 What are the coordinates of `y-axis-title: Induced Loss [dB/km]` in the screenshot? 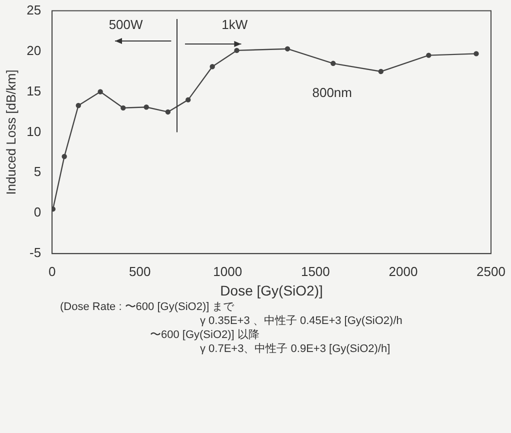 It's located at (10, 132).